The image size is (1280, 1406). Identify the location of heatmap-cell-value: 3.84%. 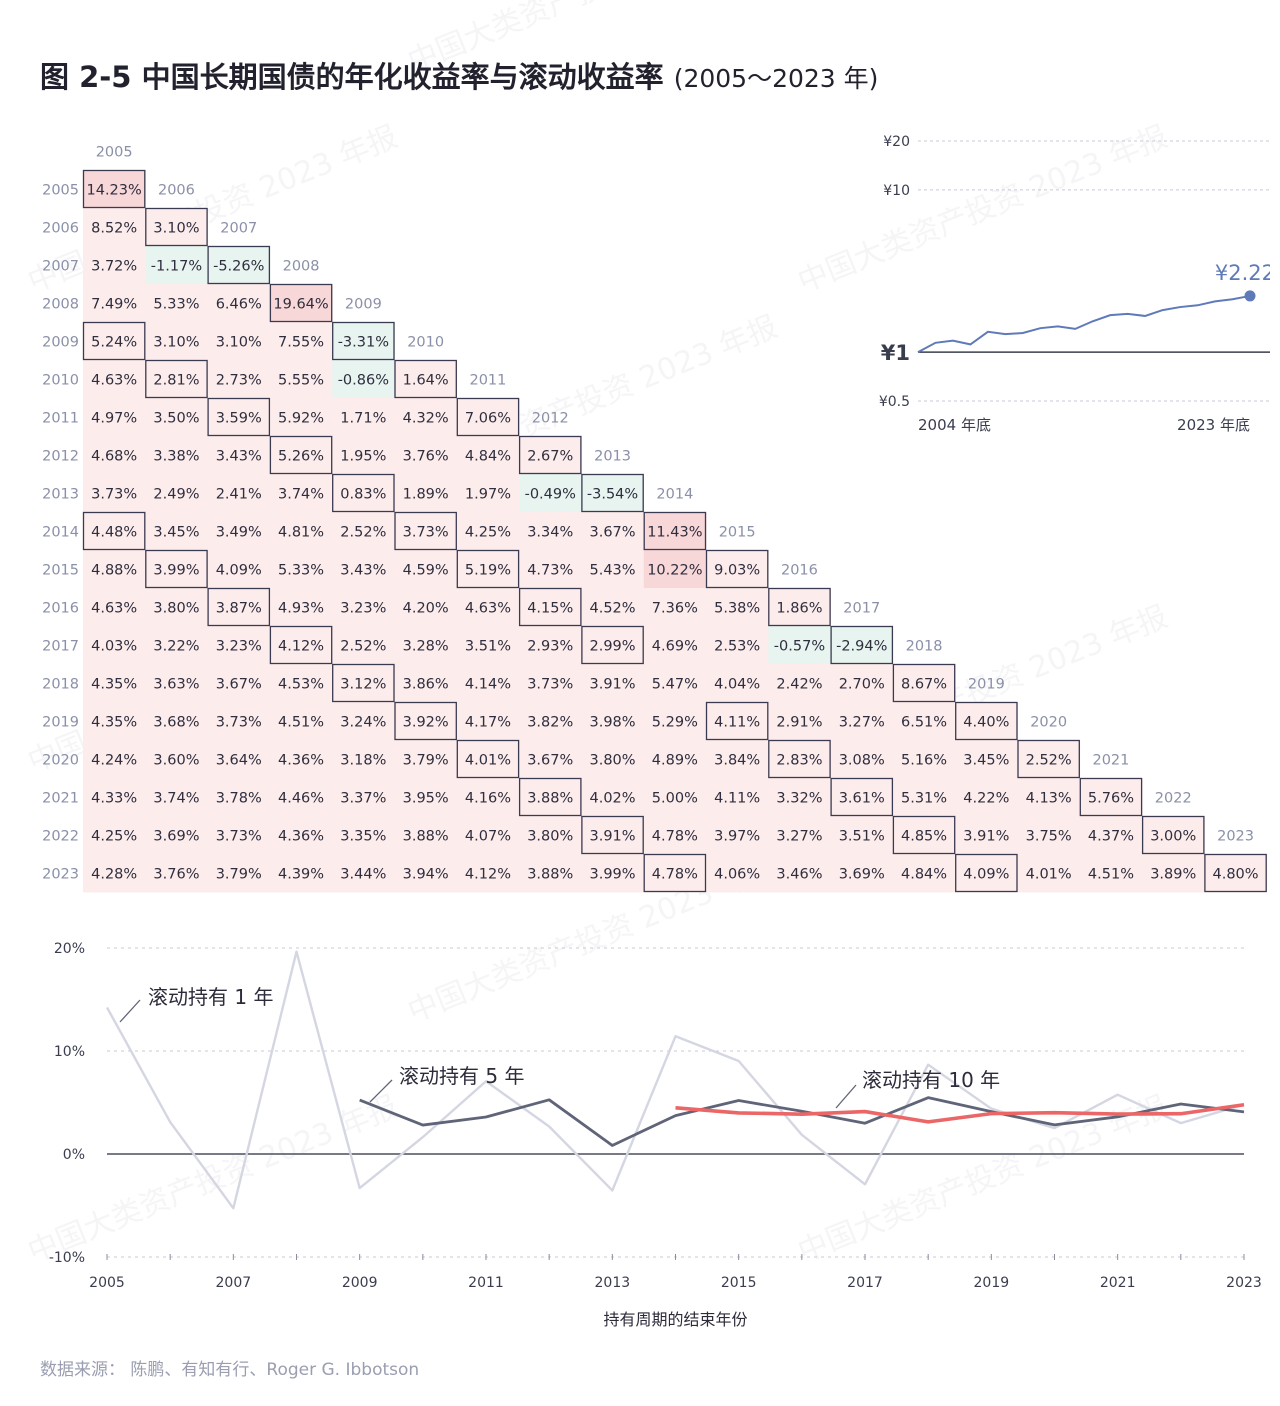
(737, 761).